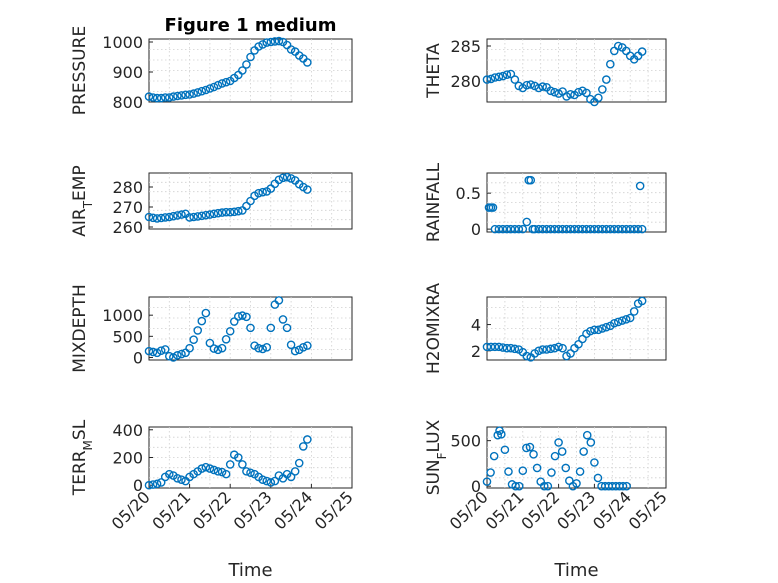 The image size is (778, 583). What do you see at coordinates (434, 202) in the screenshot?
I see `y-axis-label: RAINFALL` at bounding box center [434, 202].